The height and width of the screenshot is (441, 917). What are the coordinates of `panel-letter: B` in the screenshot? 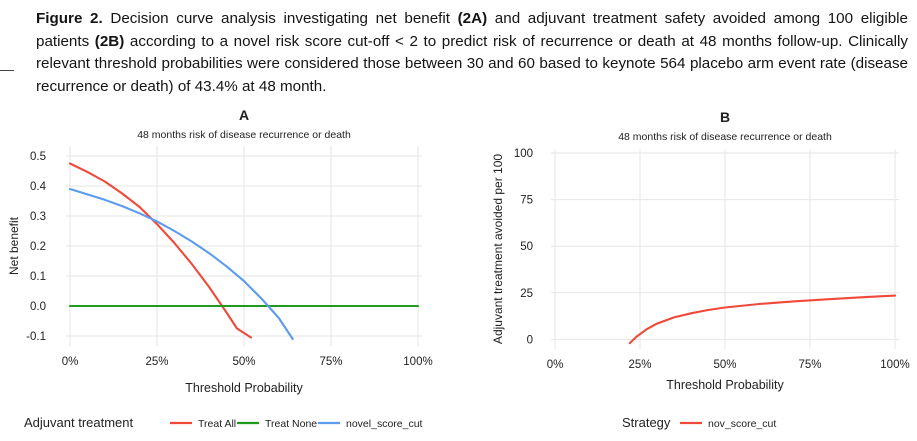 It's located at (725, 117).